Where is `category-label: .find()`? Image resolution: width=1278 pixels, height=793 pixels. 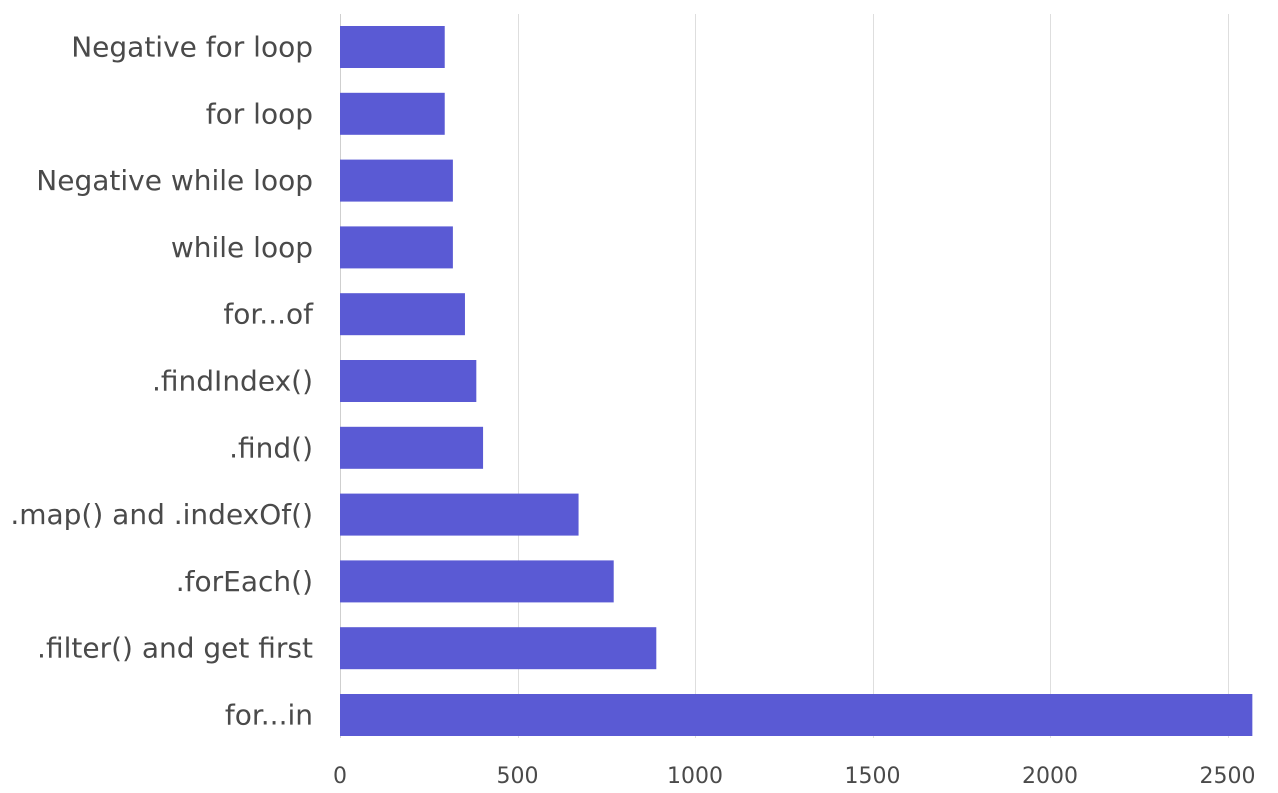
category-label: .find() is located at coordinates (271, 447).